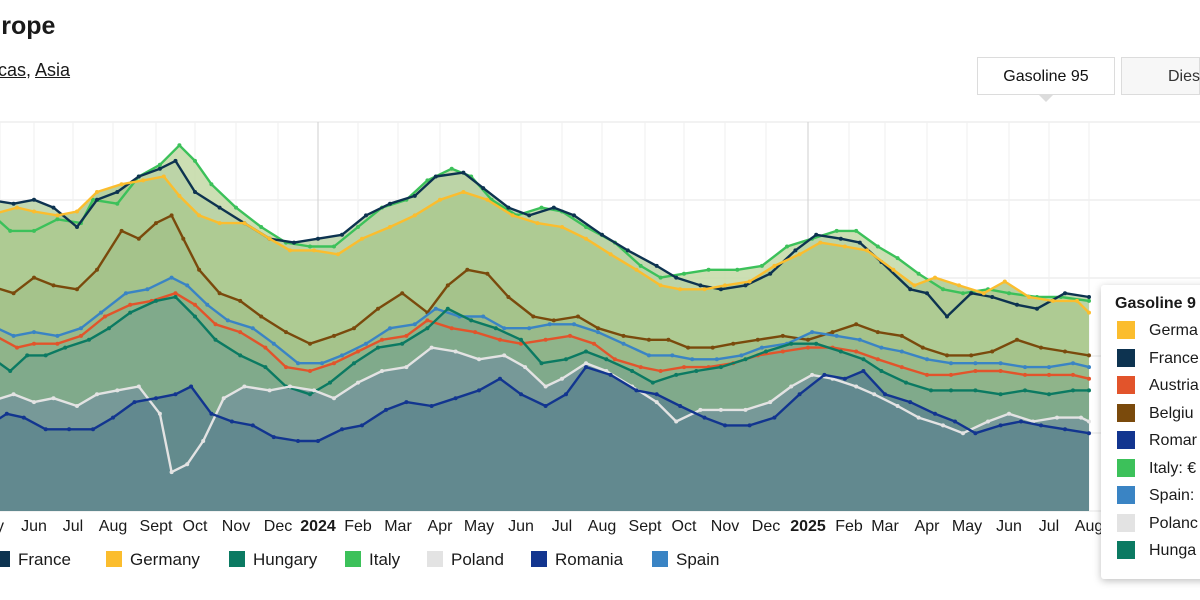 The width and height of the screenshot is (1200, 600). What do you see at coordinates (273, 560) in the screenshot?
I see `legend-item-hungary: Hungary` at bounding box center [273, 560].